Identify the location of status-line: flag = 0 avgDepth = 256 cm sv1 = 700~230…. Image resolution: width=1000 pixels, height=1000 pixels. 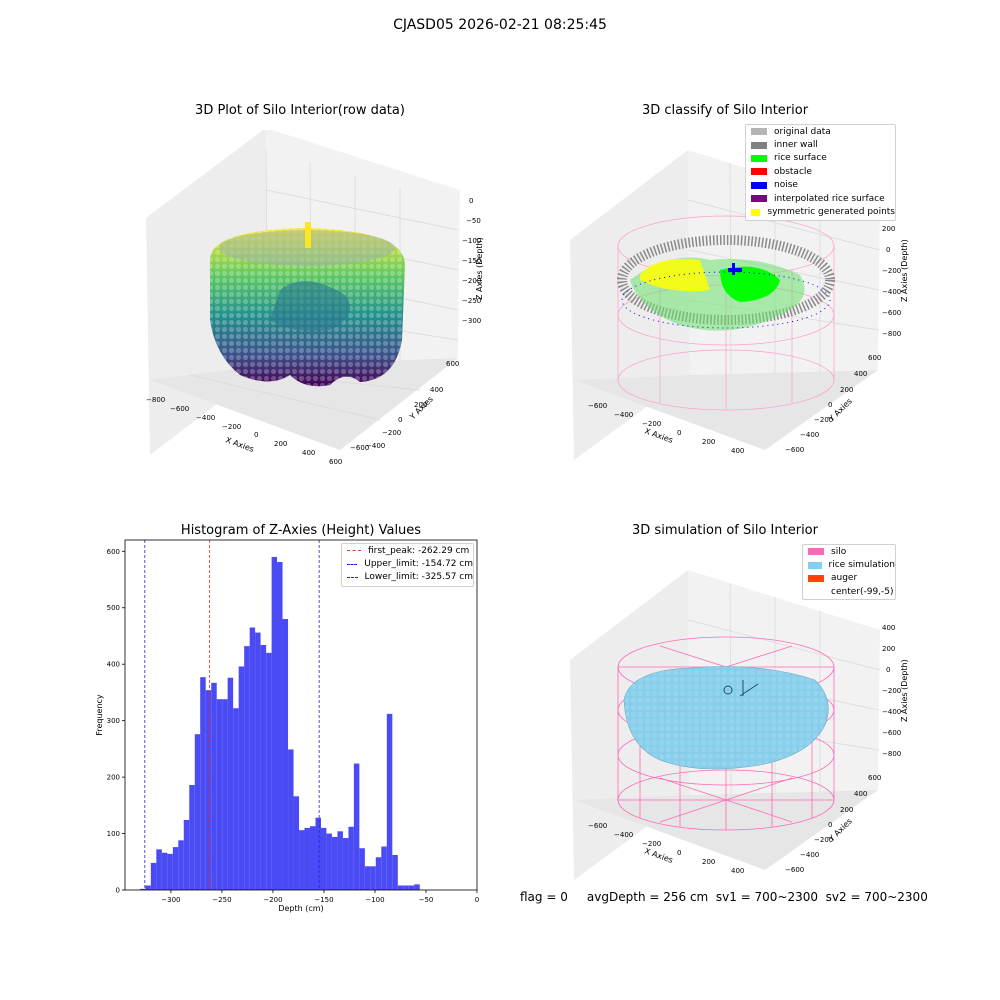
(724, 897).